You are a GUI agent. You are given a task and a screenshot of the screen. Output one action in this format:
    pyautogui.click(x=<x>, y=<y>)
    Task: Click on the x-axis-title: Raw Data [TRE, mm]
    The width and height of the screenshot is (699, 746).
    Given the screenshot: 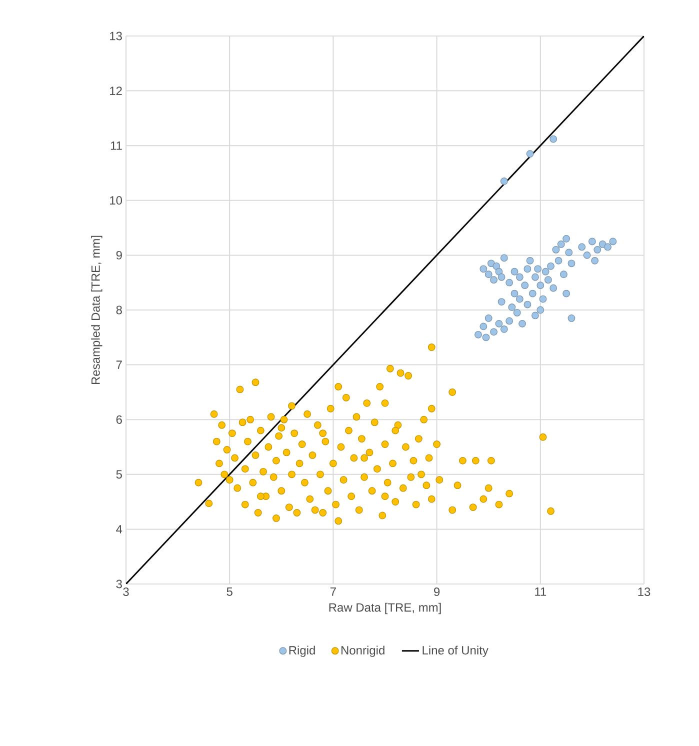 What is the action you would take?
    pyautogui.click(x=385, y=608)
    